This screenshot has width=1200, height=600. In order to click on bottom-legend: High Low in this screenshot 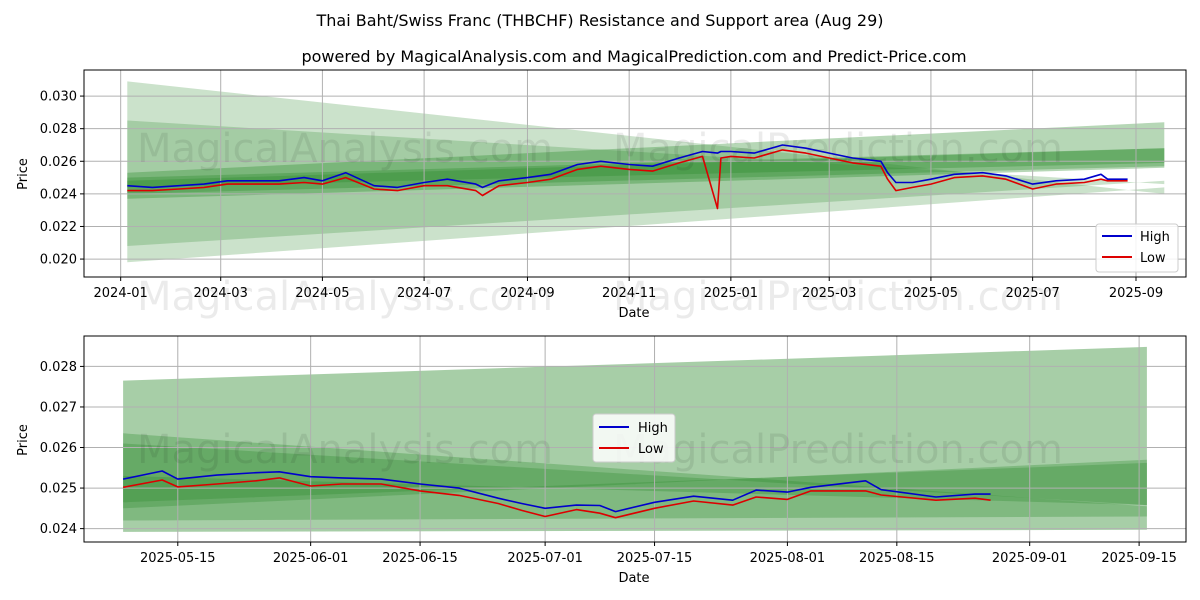, I will do `click(634, 438)`.